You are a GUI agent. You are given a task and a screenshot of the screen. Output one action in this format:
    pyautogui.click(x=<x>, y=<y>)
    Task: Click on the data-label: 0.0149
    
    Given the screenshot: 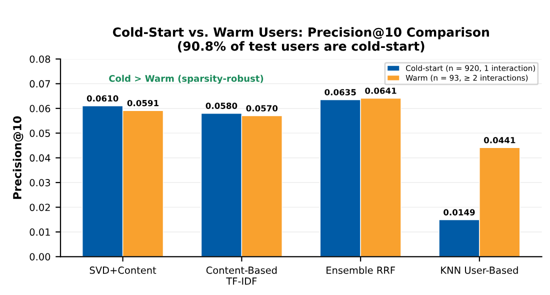 What is the action you would take?
    pyautogui.click(x=459, y=212)
    